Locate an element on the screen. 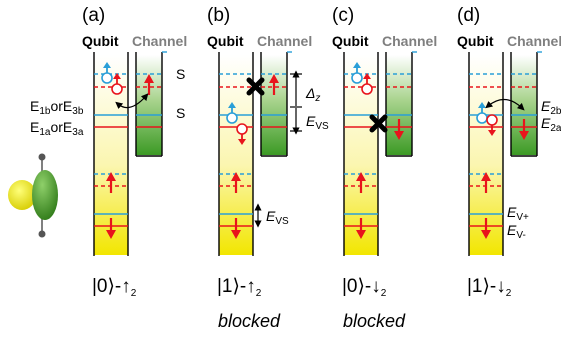  panel-label-b: (b) is located at coordinates (218, 15).